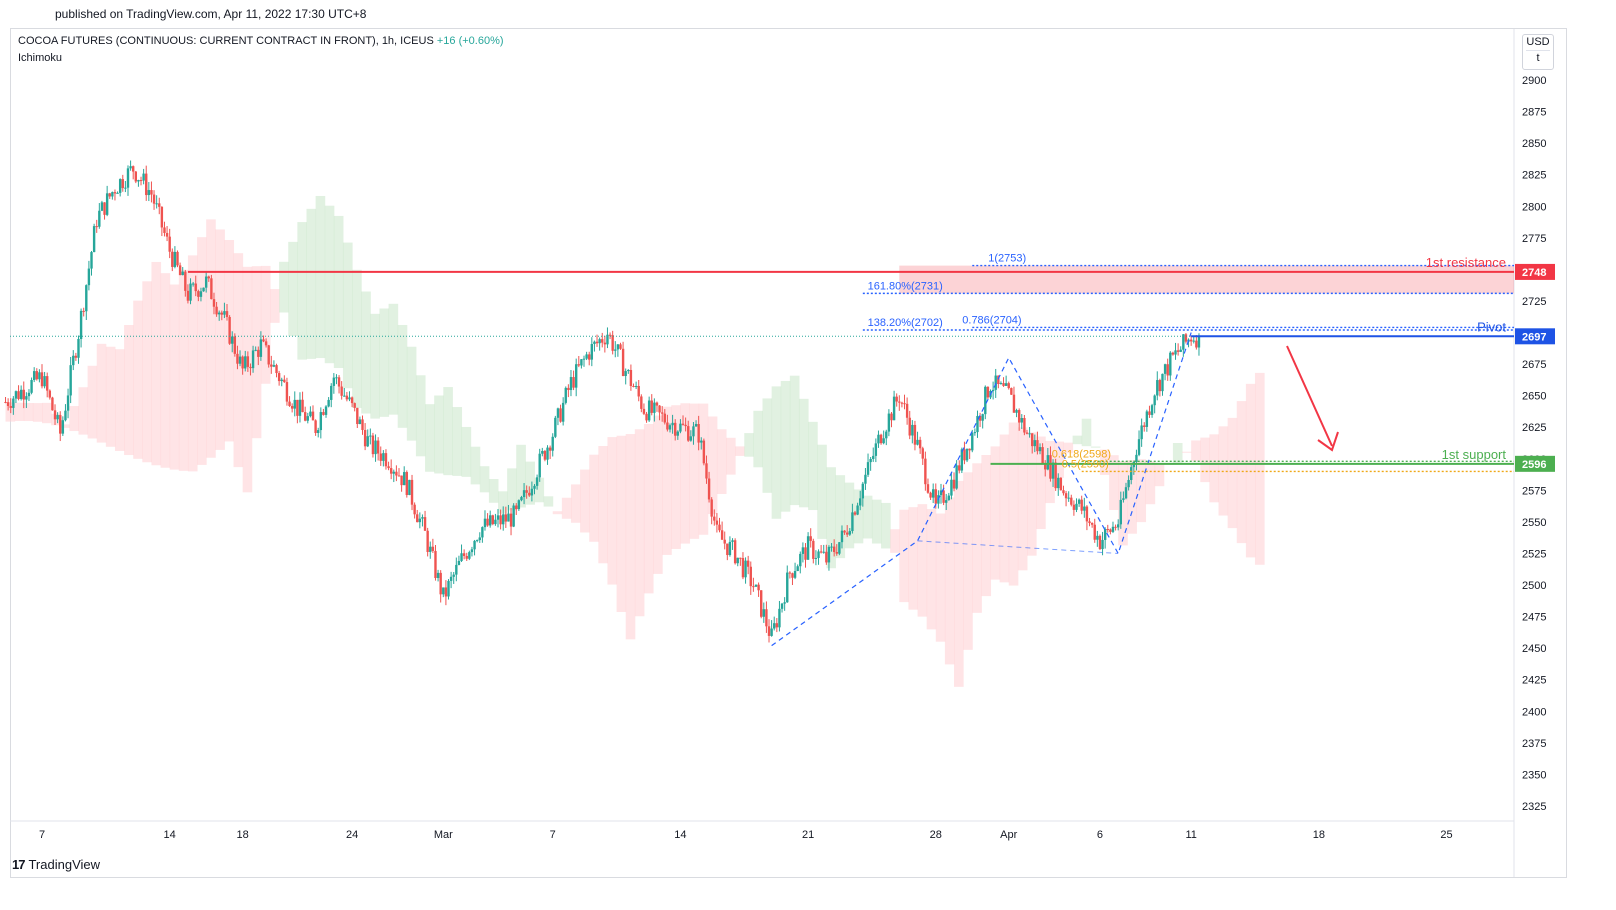  I want to click on level-label: Pivot, so click(1491, 326).